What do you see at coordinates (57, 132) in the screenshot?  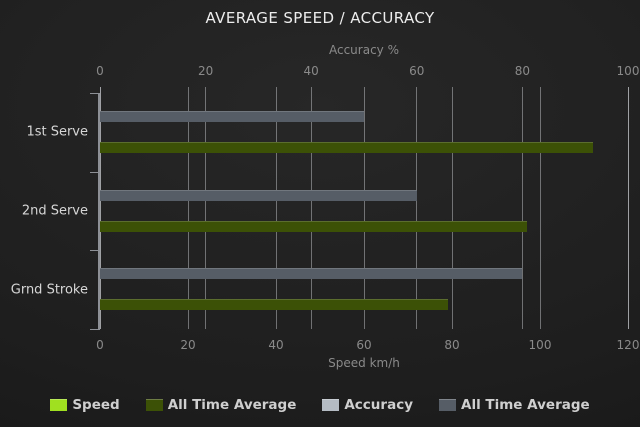 I see `category-label-1st-serve: 1st Serve` at bounding box center [57, 132].